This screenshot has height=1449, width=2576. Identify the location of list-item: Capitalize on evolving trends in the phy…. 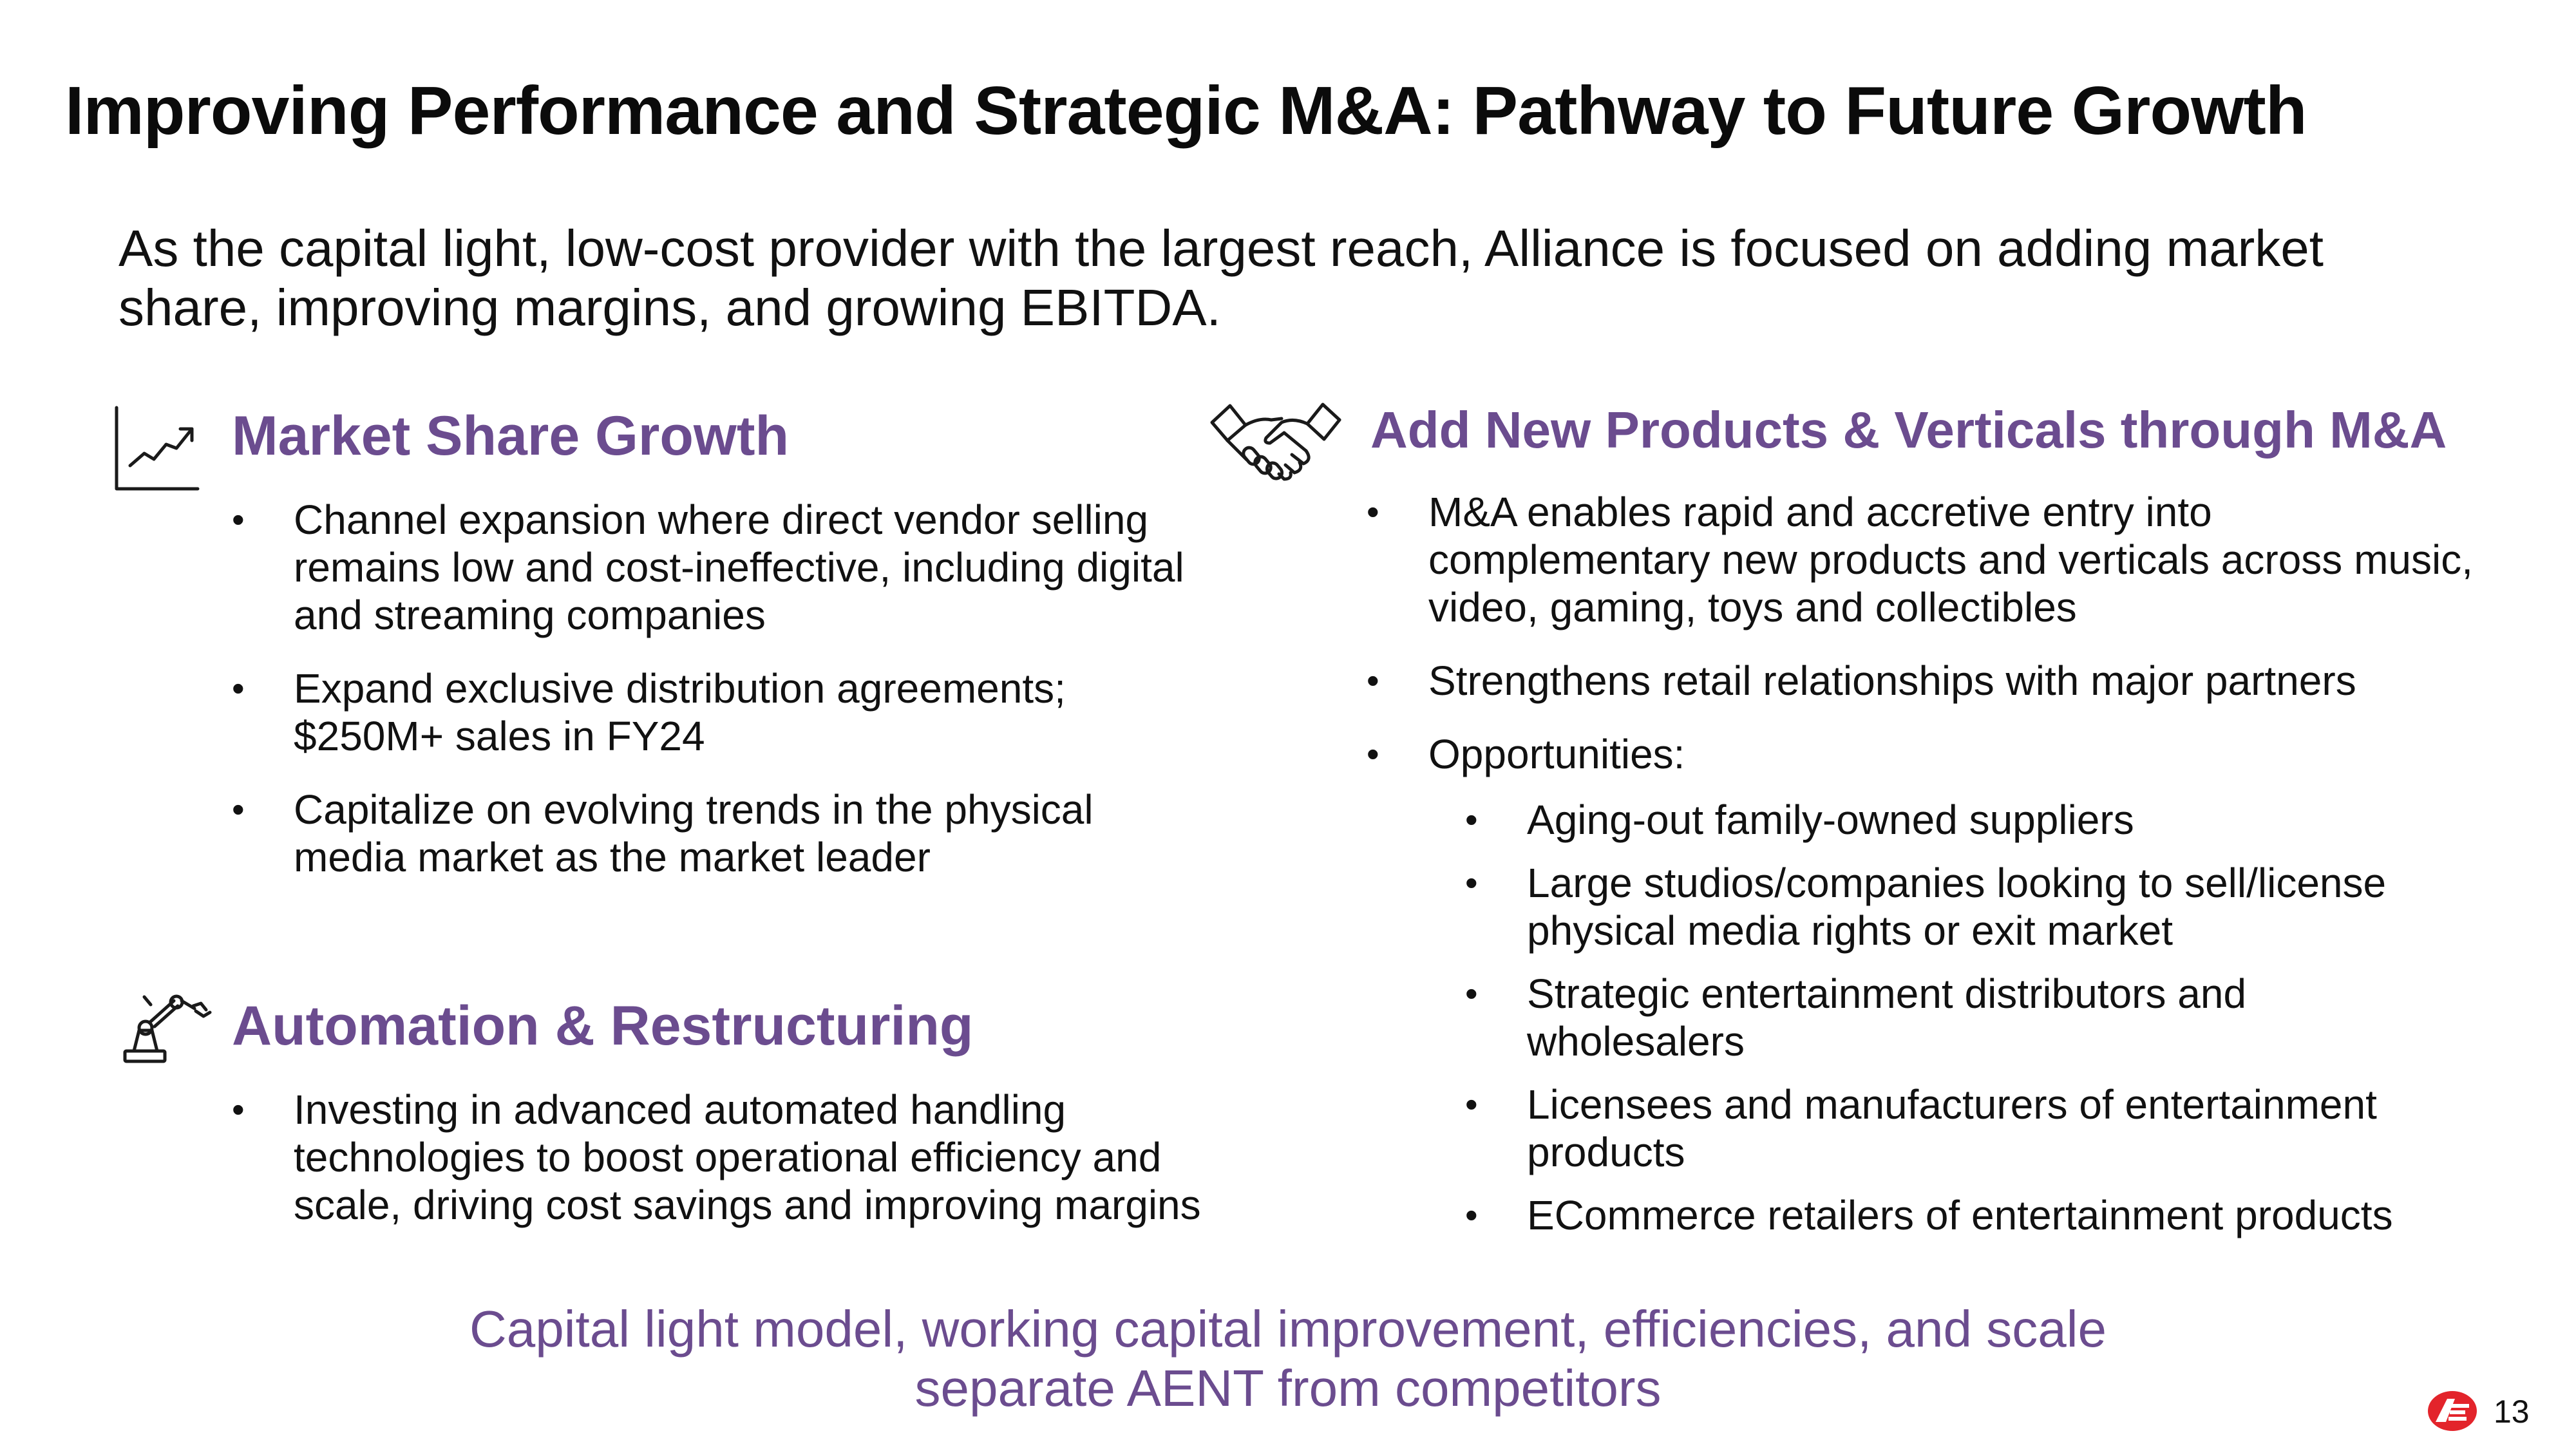
(682, 834).